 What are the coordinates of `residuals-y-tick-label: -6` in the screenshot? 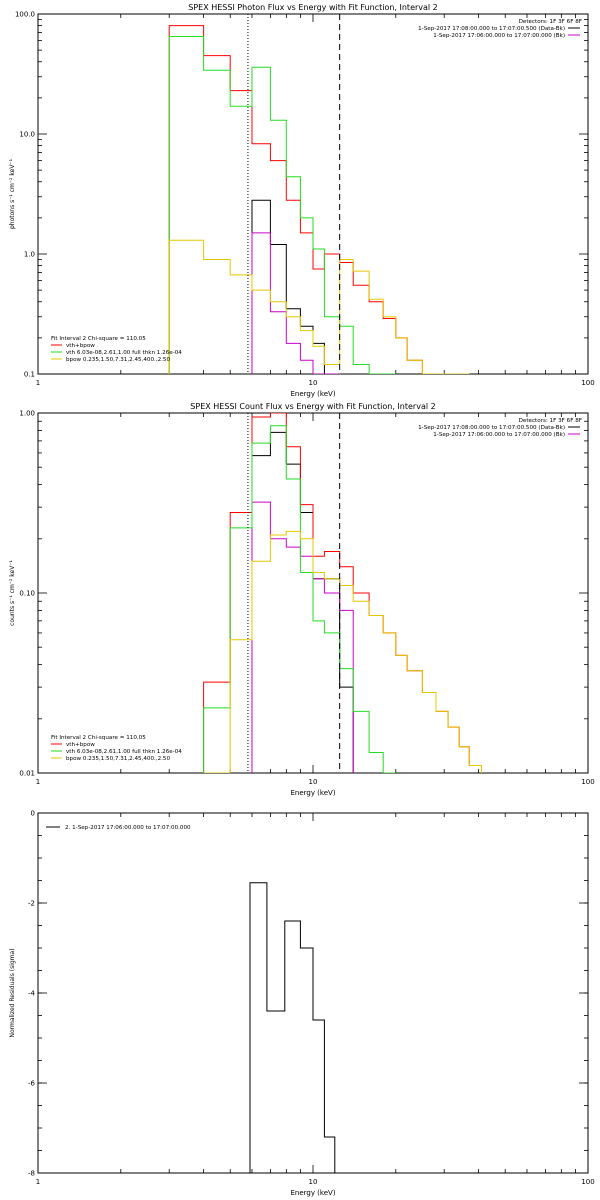 It's located at (32, 1084).